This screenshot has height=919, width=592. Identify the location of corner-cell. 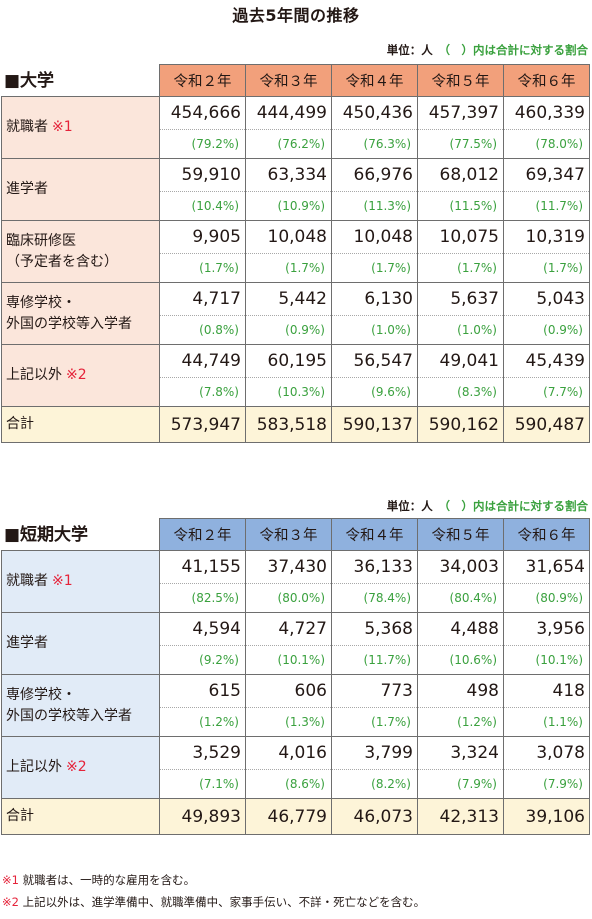
(81, 535).